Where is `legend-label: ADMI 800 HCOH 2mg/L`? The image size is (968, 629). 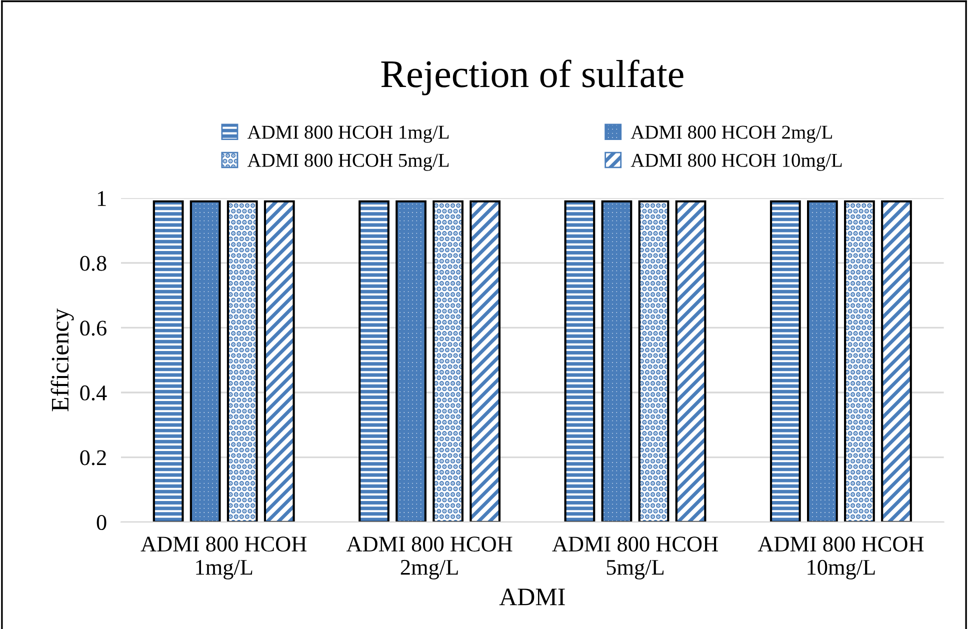 legend-label: ADMI 800 HCOH 2mg/L is located at coordinates (731, 134).